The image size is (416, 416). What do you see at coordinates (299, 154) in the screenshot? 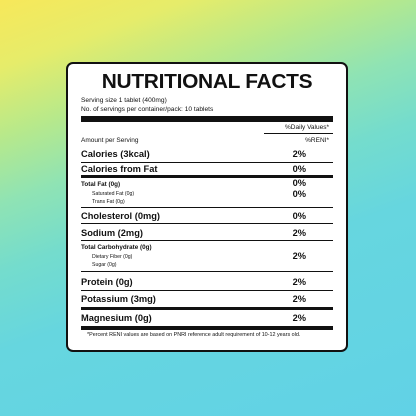
I see `calories-value: 2%` at bounding box center [299, 154].